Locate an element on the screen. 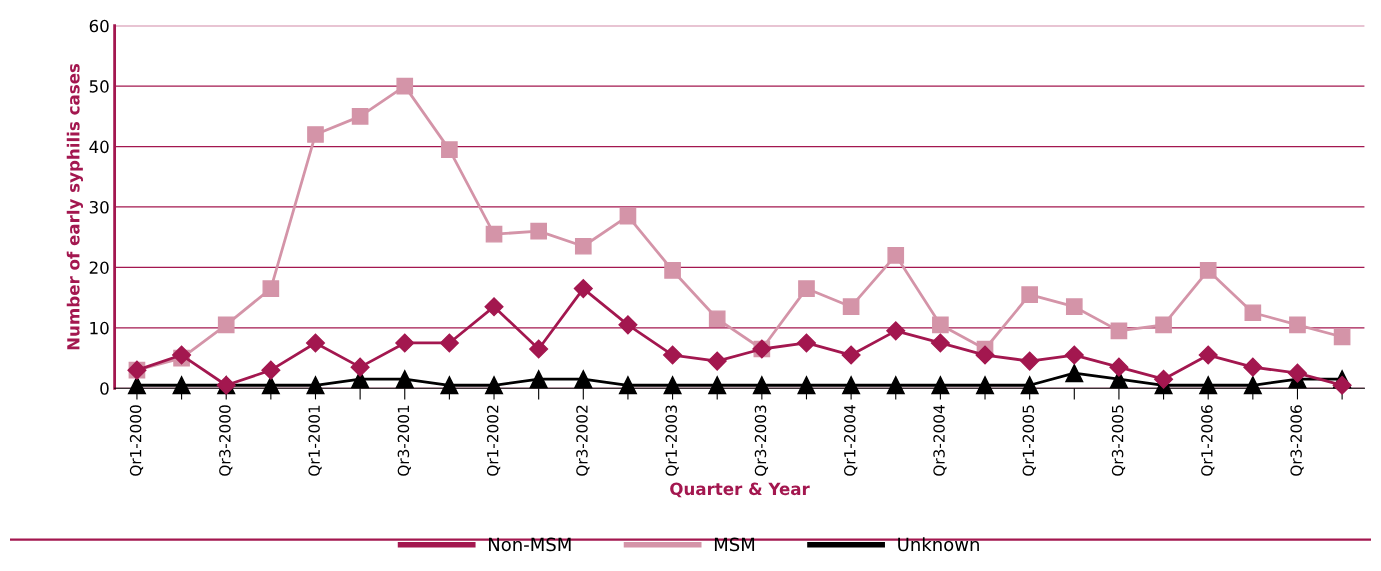  x-tick-label: Qr3-2001 is located at coordinates (404, 440).